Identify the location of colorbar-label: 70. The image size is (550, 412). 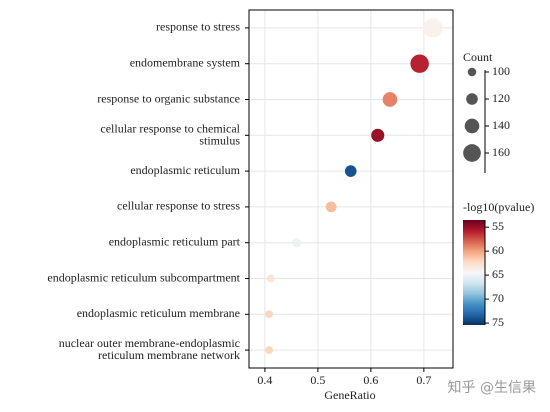
(498, 298).